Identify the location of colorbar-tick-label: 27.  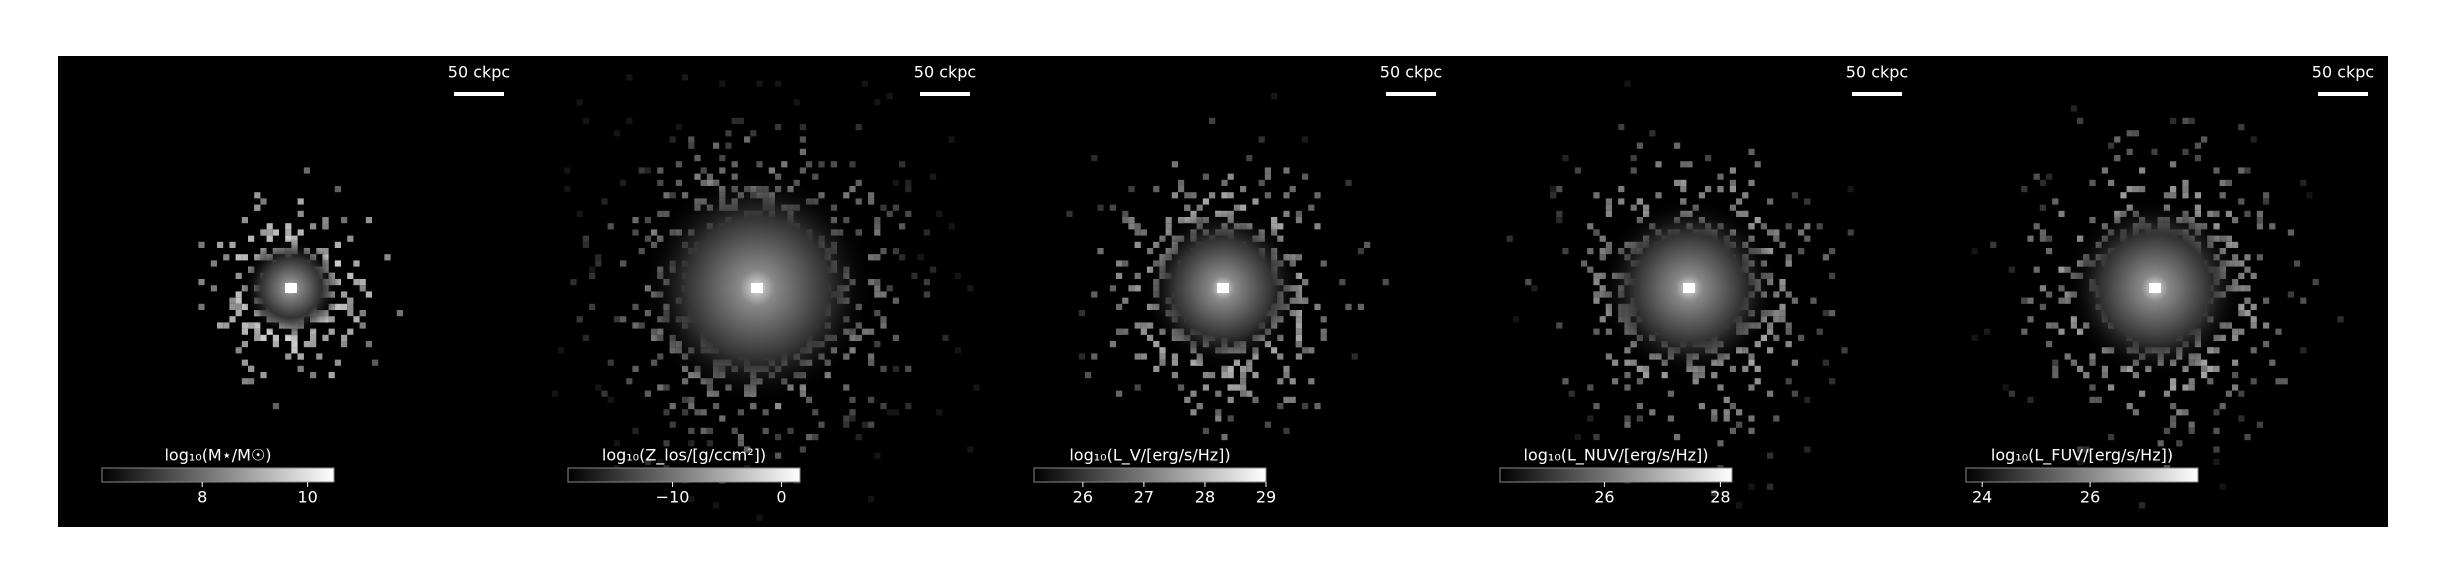
(1144, 497).